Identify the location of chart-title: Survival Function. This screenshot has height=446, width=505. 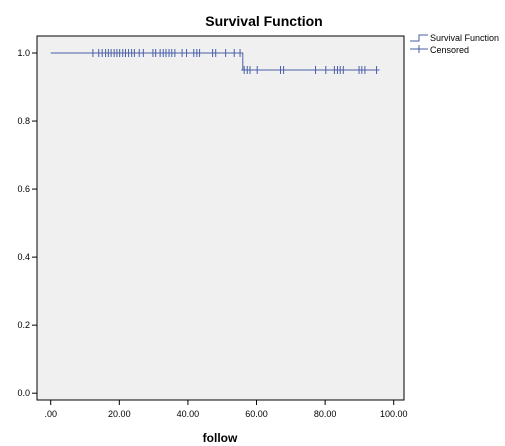
(263, 21).